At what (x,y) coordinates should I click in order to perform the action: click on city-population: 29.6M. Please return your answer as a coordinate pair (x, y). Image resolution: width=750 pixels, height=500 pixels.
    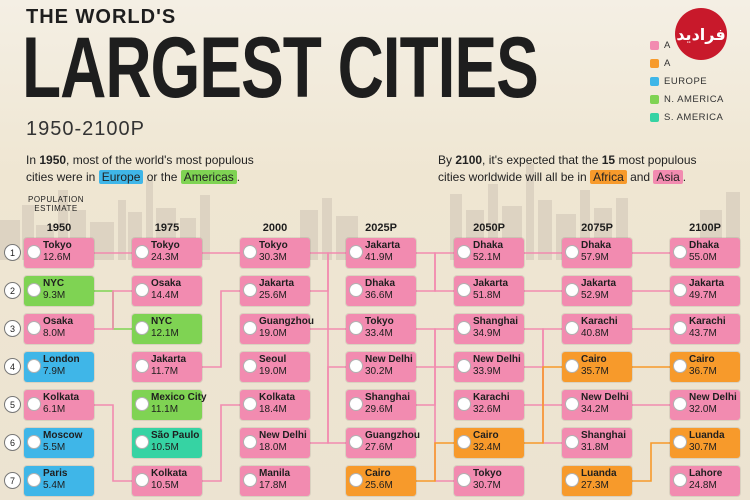
    Looking at the image, I should click on (379, 409).